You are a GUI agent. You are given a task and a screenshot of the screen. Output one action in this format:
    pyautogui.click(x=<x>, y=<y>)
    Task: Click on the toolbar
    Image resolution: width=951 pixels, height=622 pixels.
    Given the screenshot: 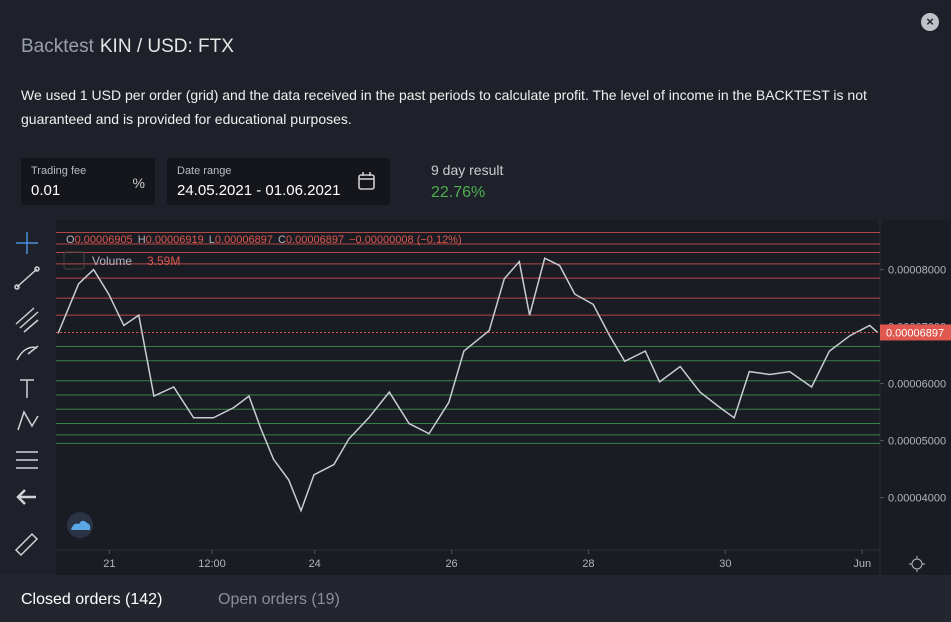 What is the action you would take?
    pyautogui.click(x=28, y=397)
    